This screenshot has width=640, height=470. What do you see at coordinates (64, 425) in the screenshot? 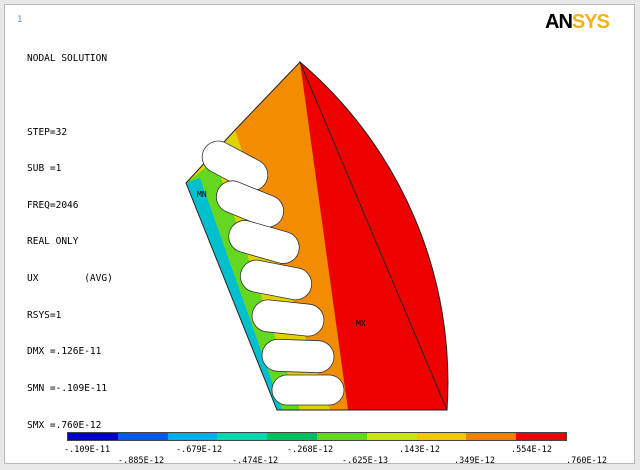
I see `info-line: SMX =.760E-12` at bounding box center [64, 425].